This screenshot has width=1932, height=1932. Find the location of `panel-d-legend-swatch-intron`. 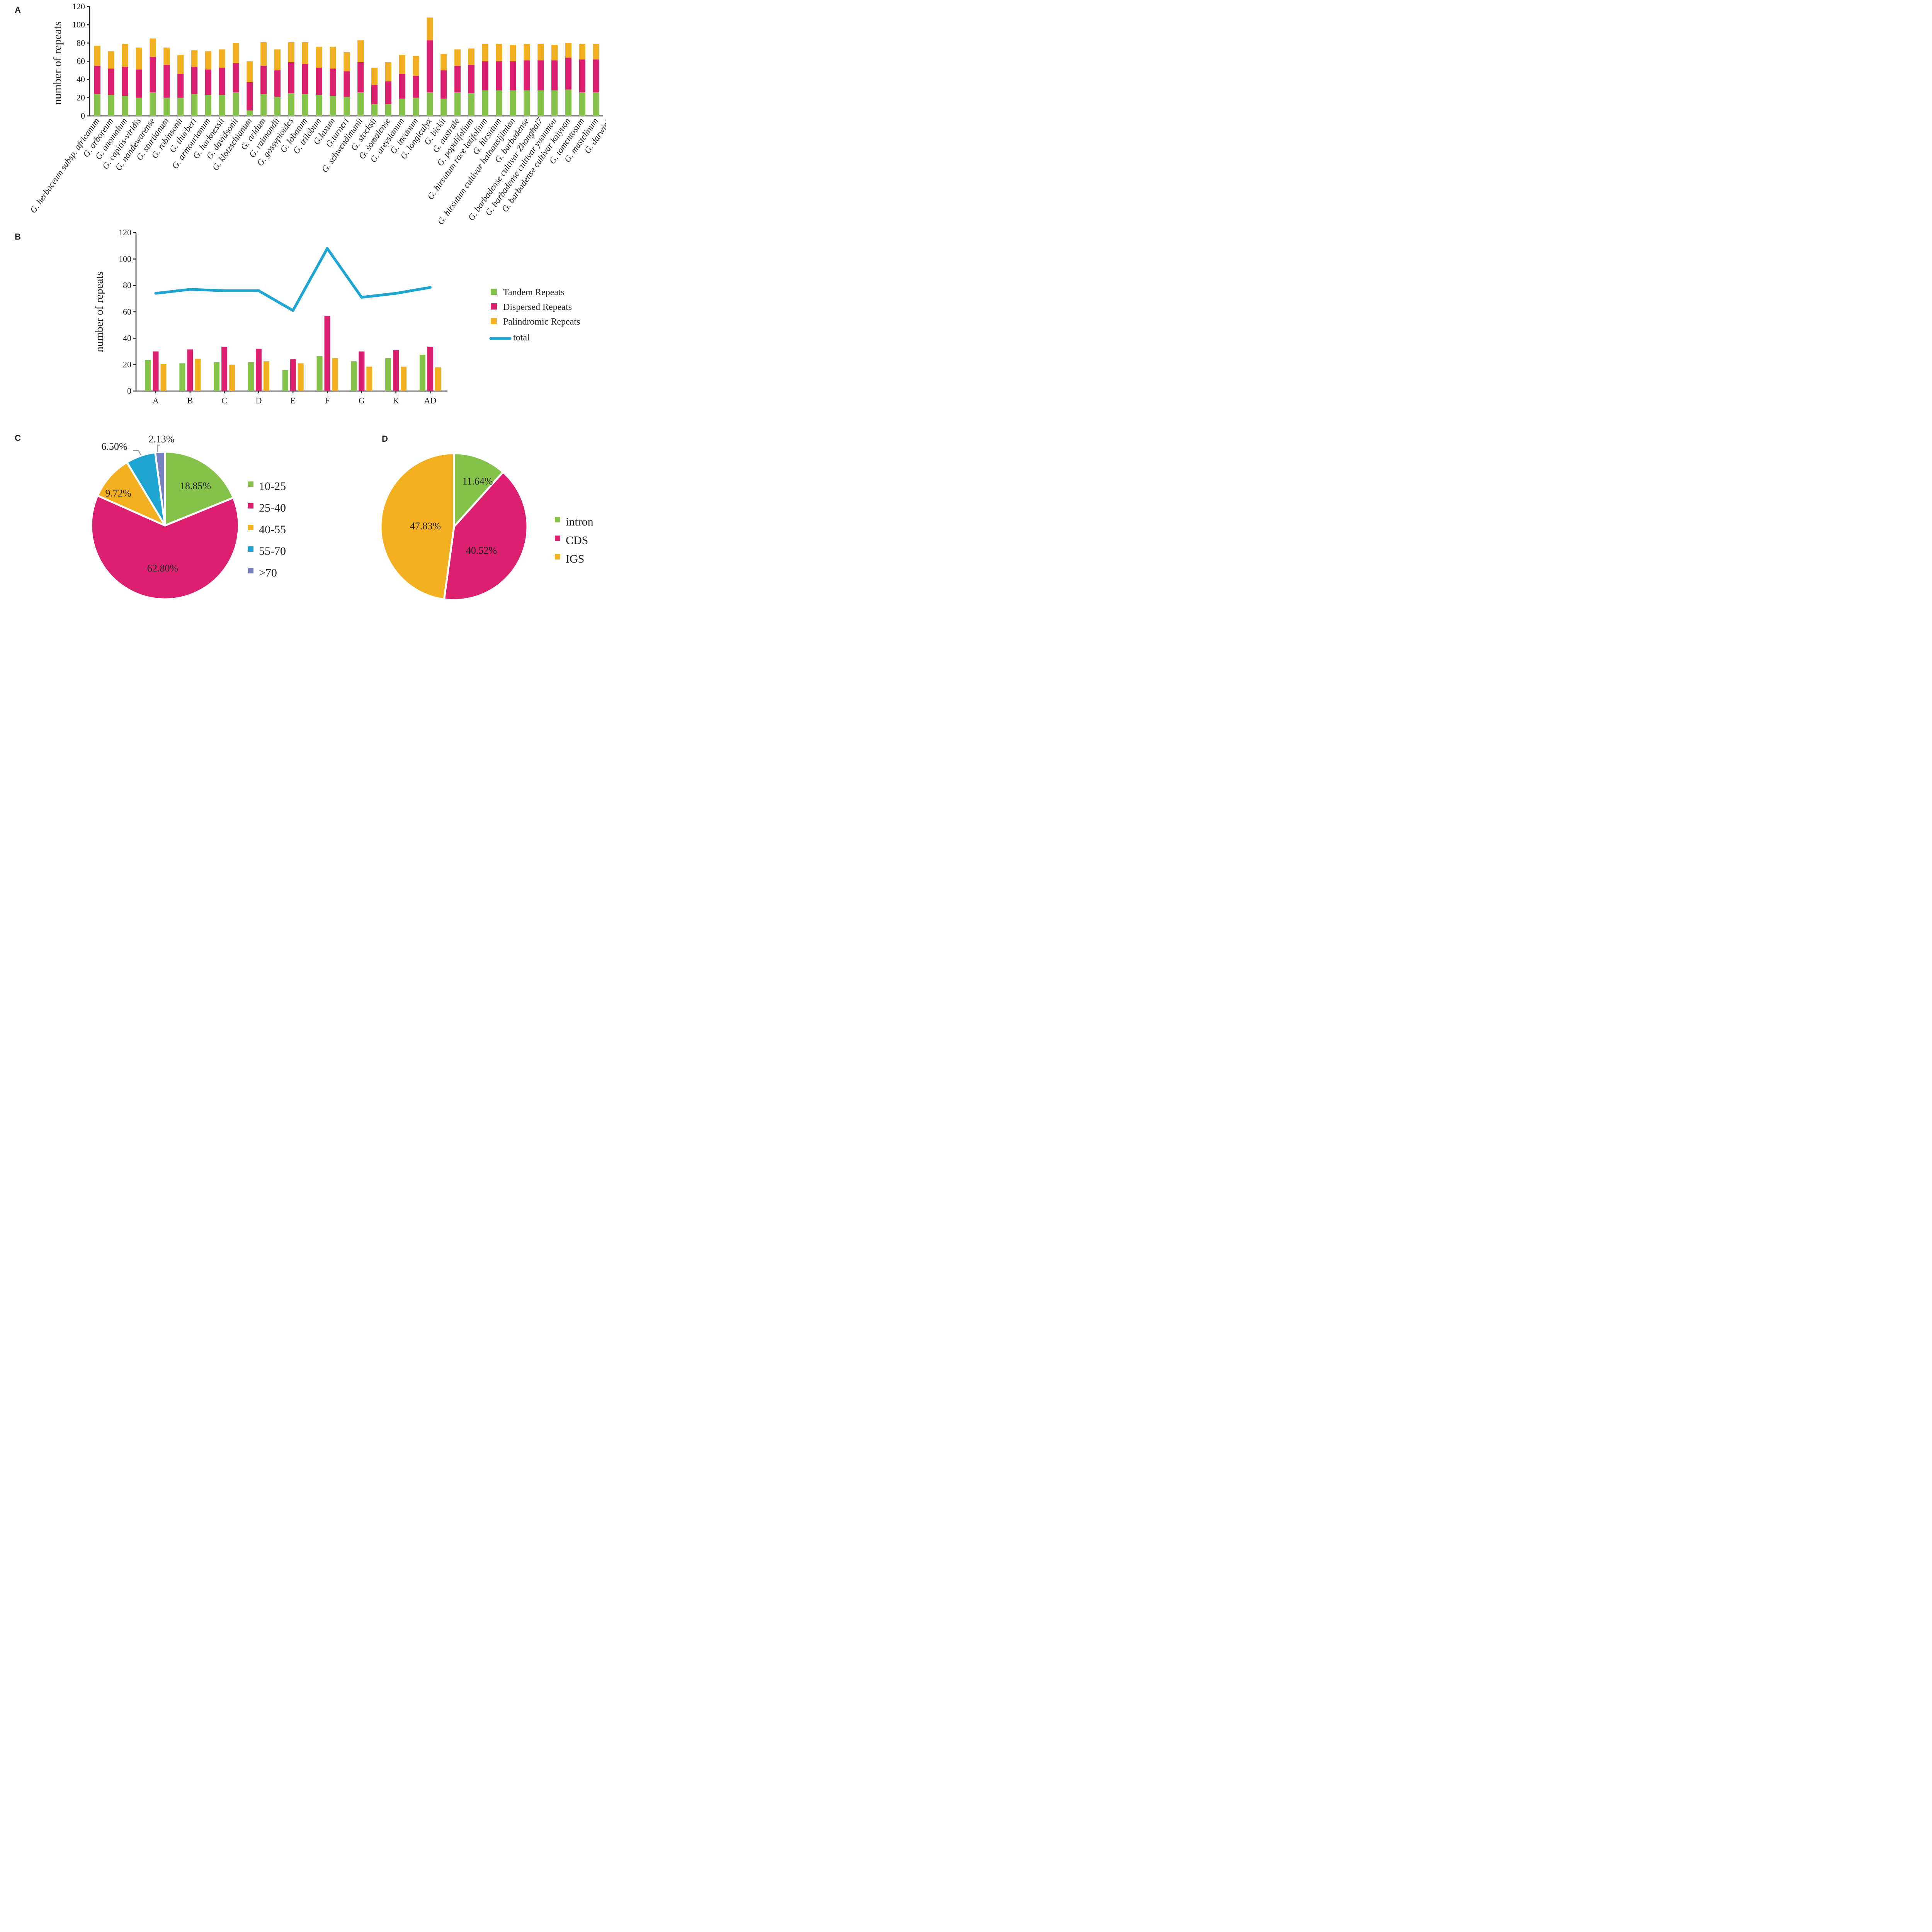

panel-d-legend-swatch-intron is located at coordinates (557, 519).